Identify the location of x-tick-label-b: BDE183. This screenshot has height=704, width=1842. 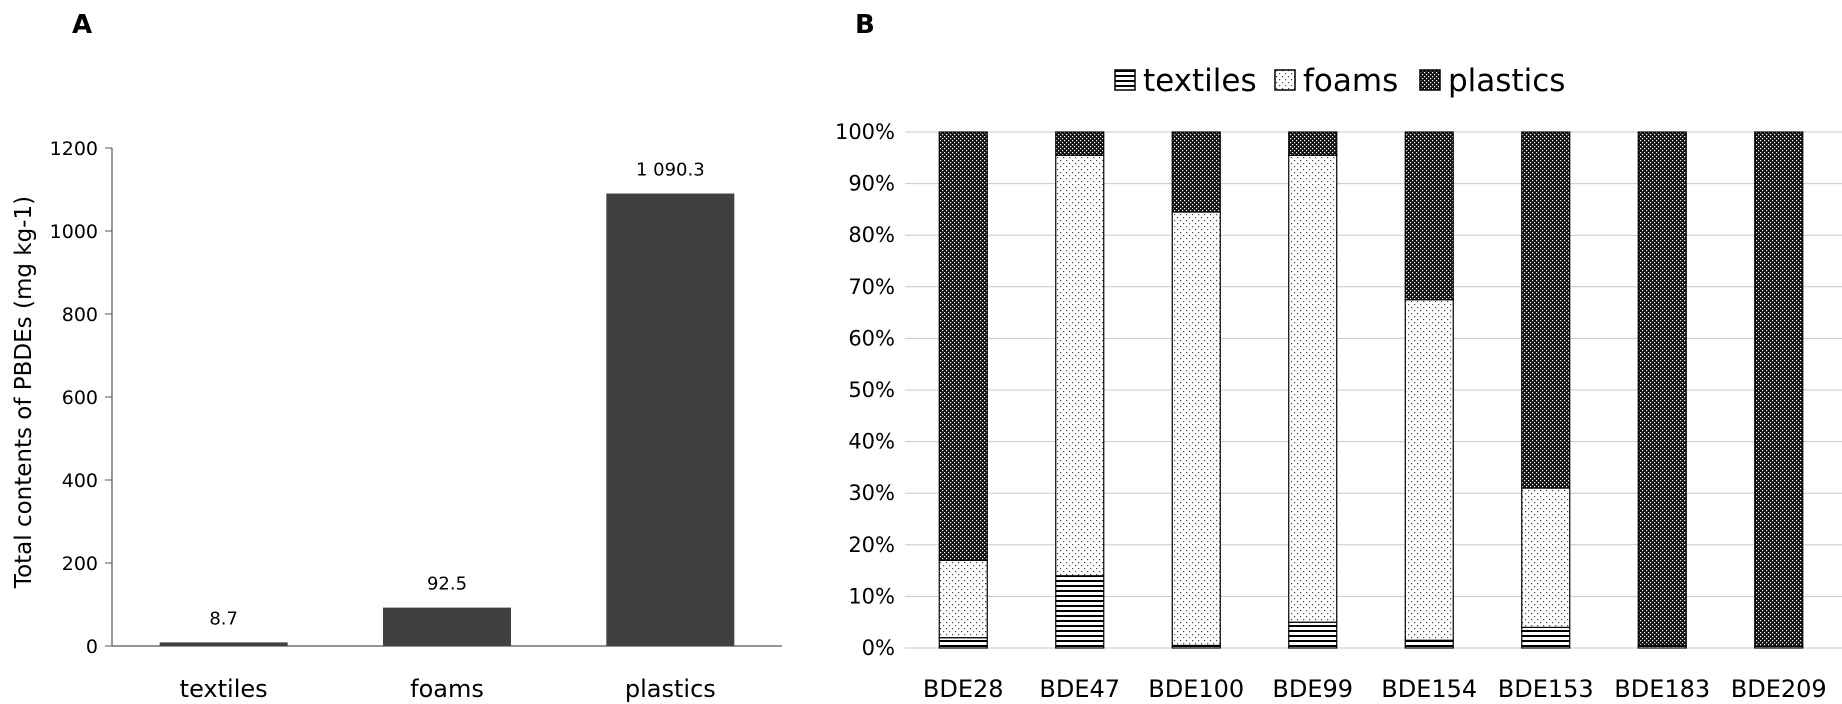
(1662, 689).